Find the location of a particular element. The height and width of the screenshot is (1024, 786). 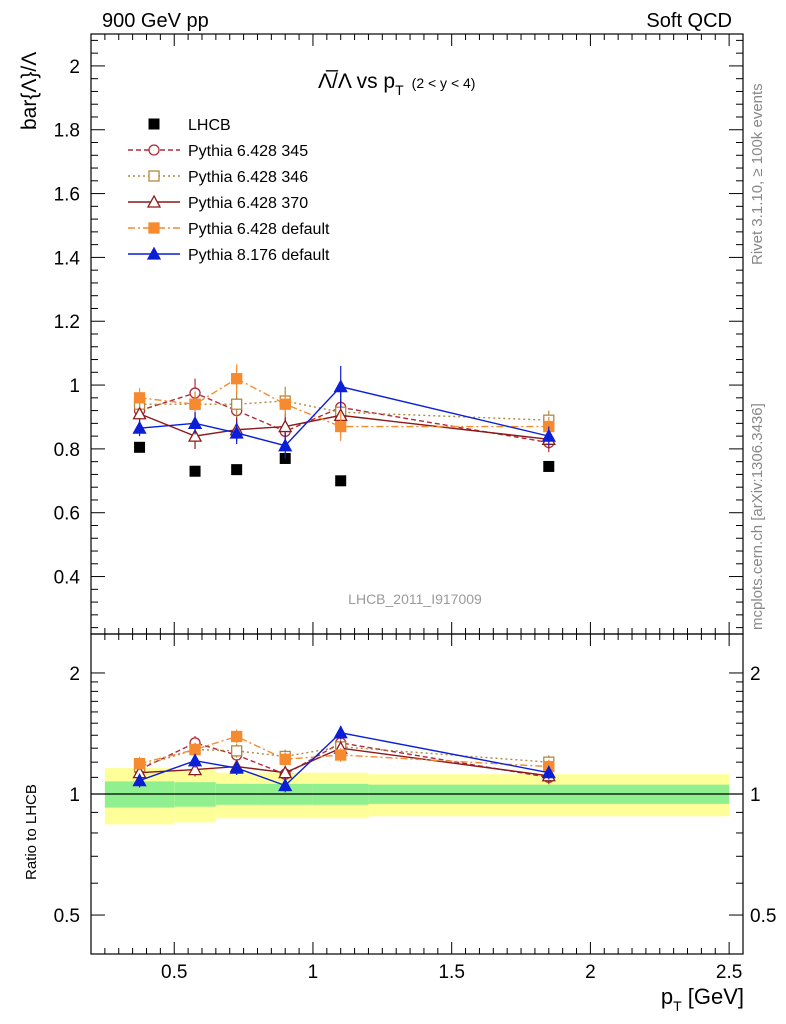

x-tick-label: 2 is located at coordinates (590, 972).